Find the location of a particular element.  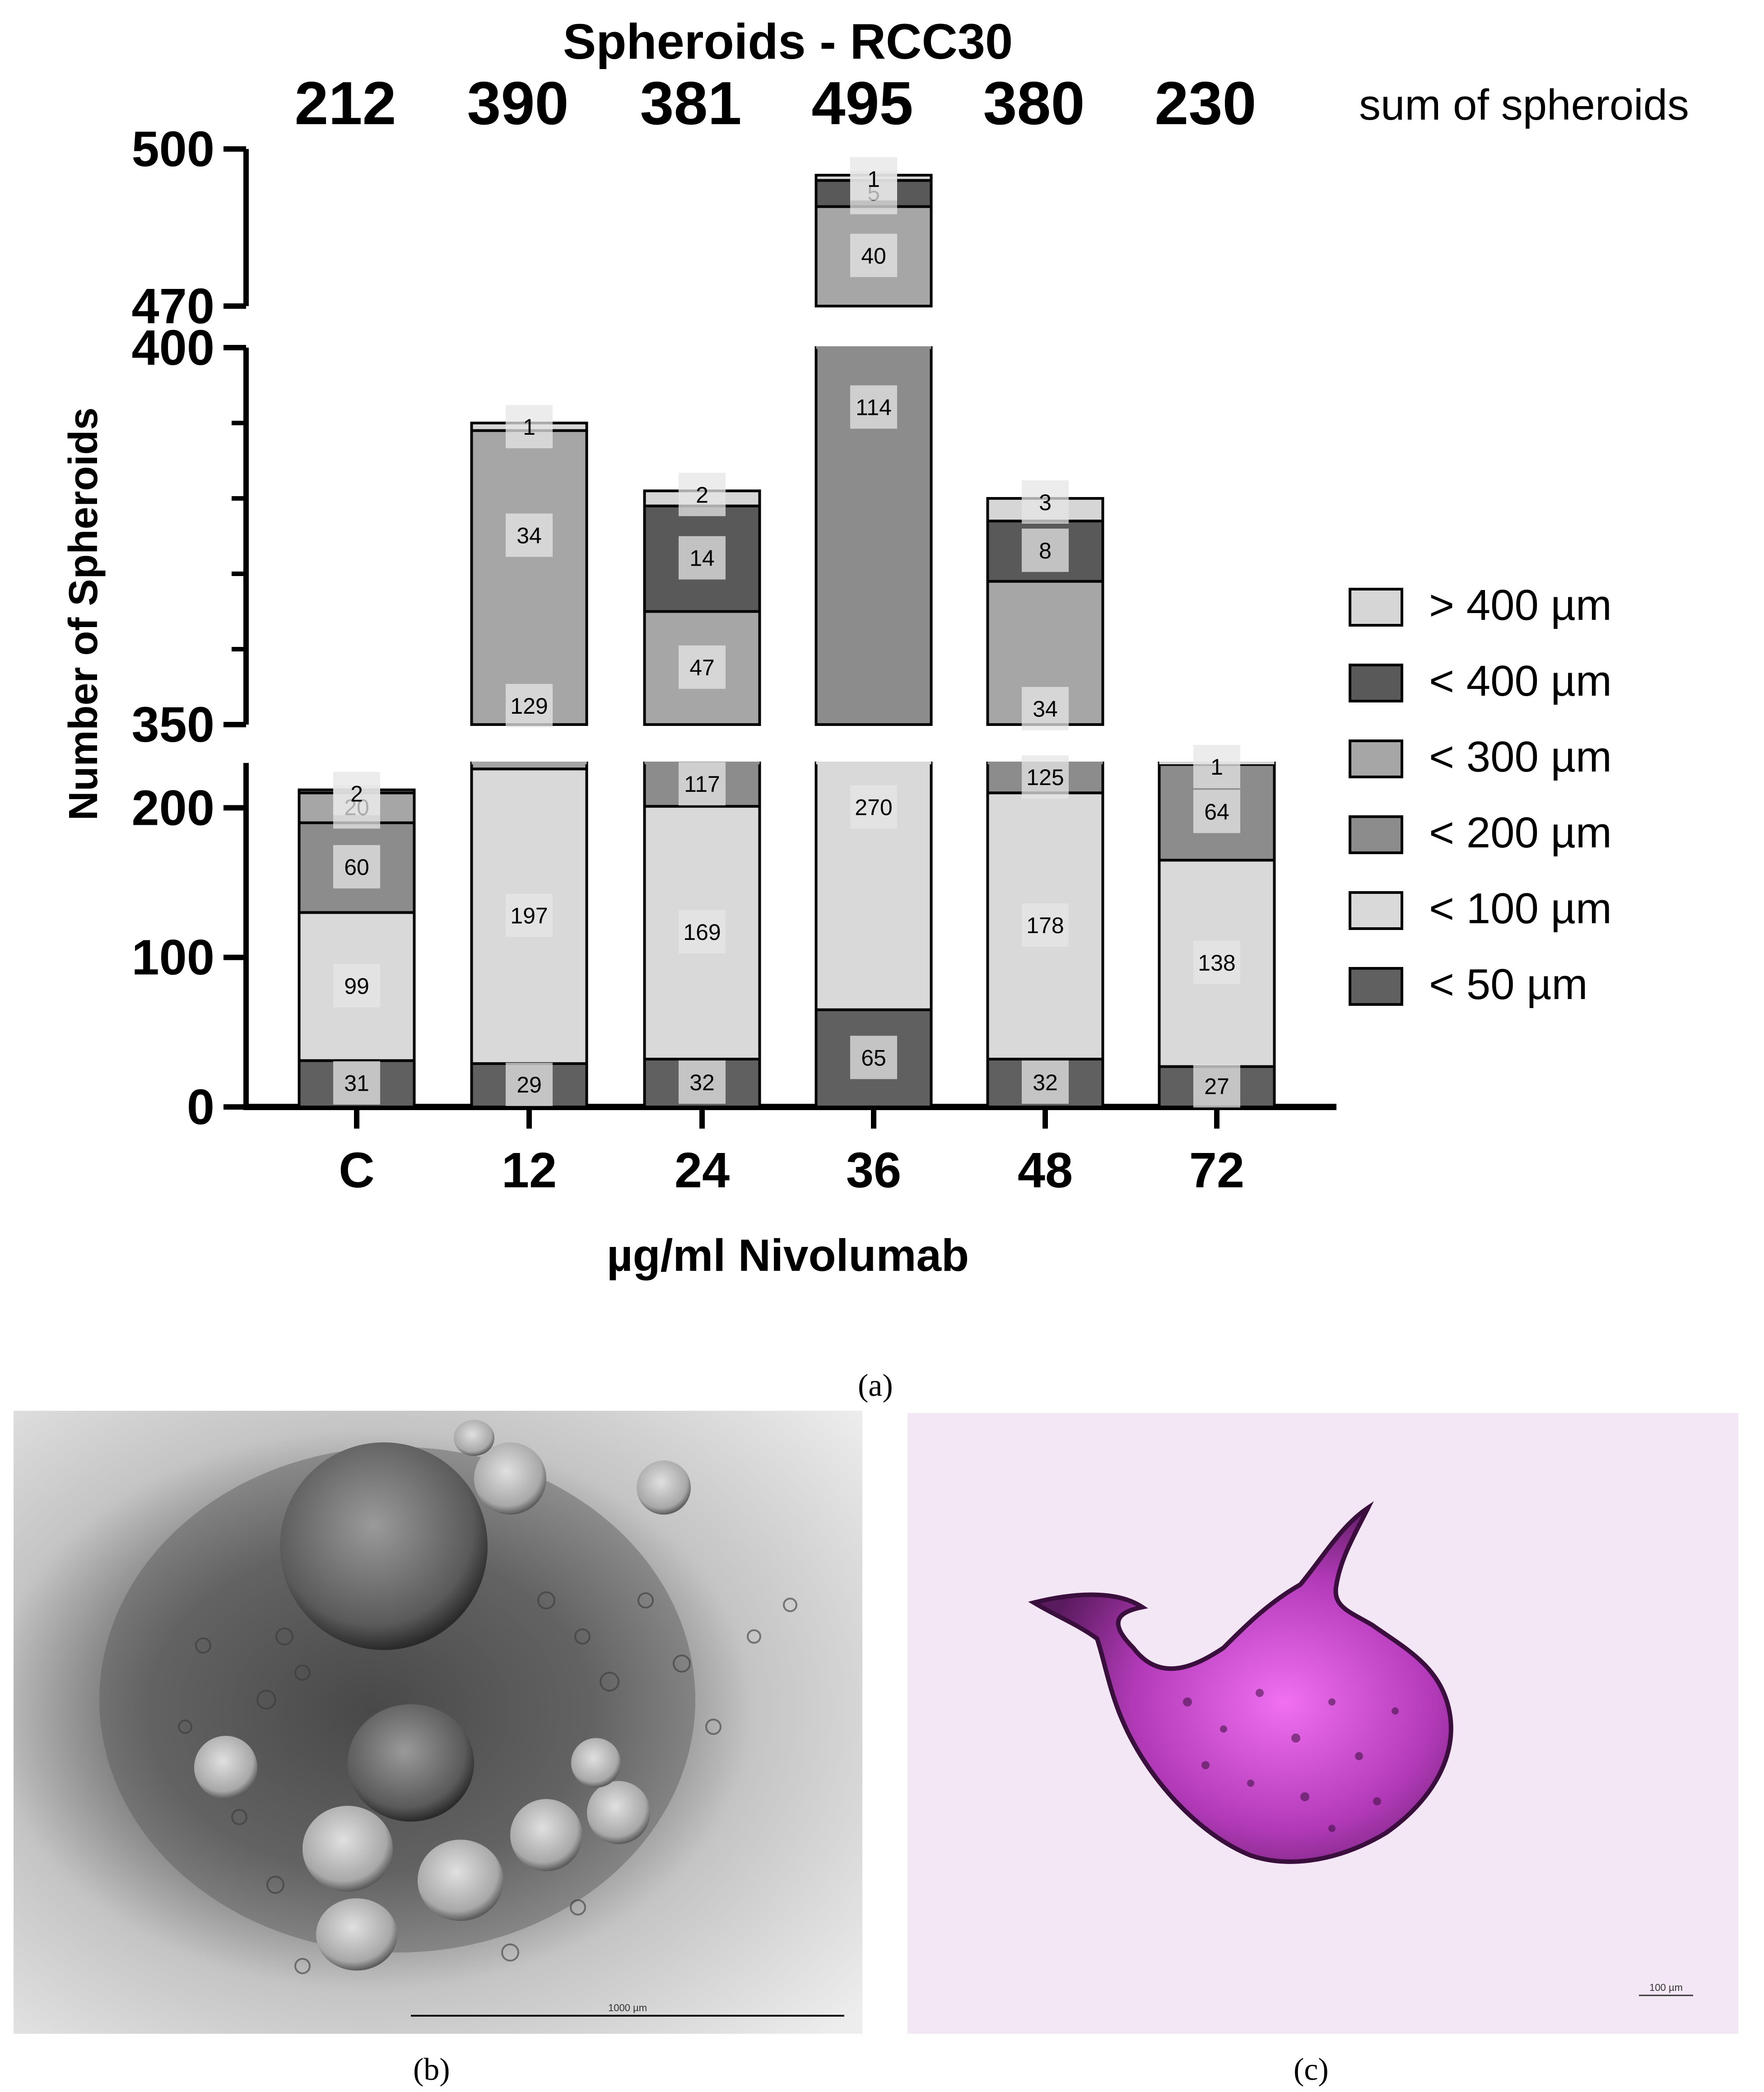

data-label: 270 is located at coordinates (874, 807).